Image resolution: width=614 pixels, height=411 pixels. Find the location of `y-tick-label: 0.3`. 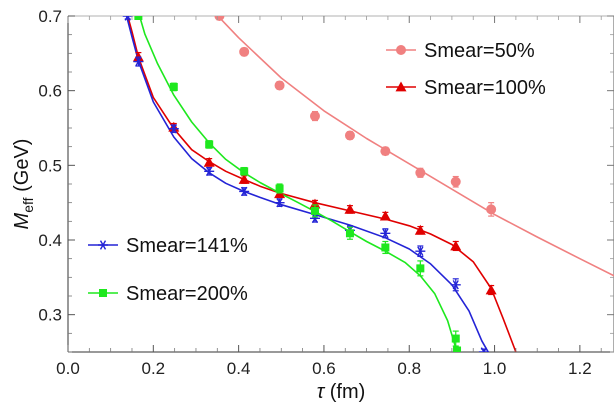

y-tick-label: 0.3 is located at coordinates (50, 315).